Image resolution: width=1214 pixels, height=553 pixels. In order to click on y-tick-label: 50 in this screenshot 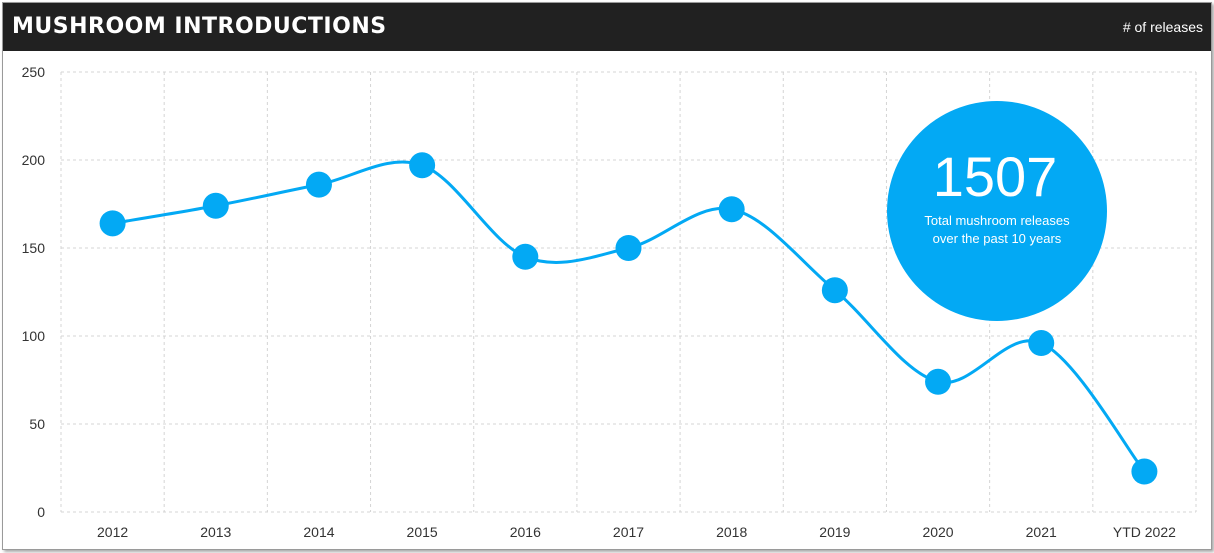, I will do `click(37, 424)`.